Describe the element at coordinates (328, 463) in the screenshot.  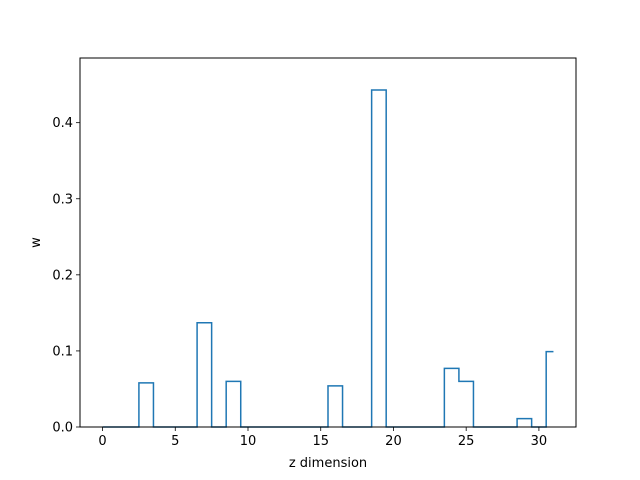
I see `x-axis-label: z dimension` at that location.